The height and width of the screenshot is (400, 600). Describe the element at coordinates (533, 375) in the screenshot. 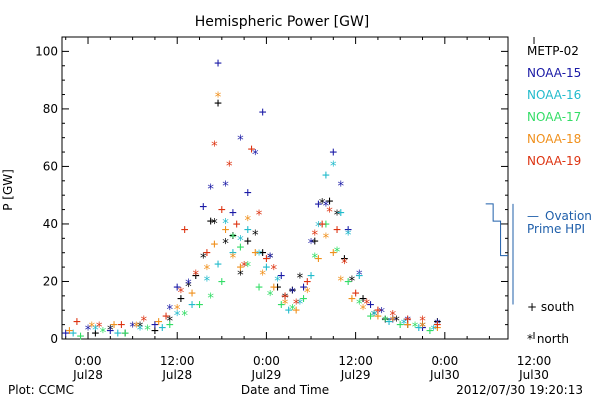

I see `x-tick-date: Jul30` at that location.